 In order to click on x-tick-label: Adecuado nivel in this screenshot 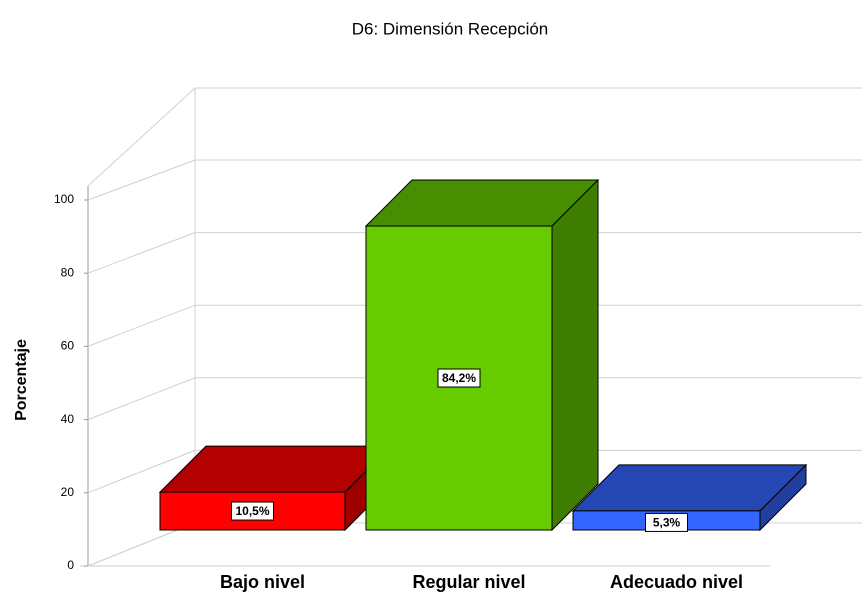, I will do `click(676, 582)`.